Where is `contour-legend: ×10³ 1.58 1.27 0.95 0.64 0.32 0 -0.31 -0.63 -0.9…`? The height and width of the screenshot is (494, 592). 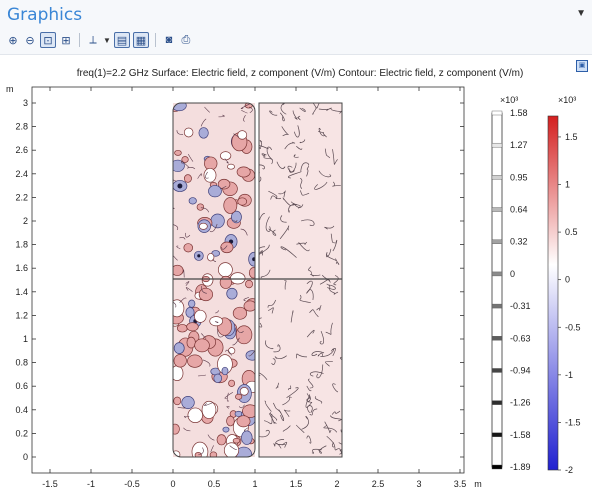 contour-legend: ×10³ 1.58 1.27 0.95 0.64 0.32 0 -0.31 -0.63 -0.9… is located at coordinates (511, 283).